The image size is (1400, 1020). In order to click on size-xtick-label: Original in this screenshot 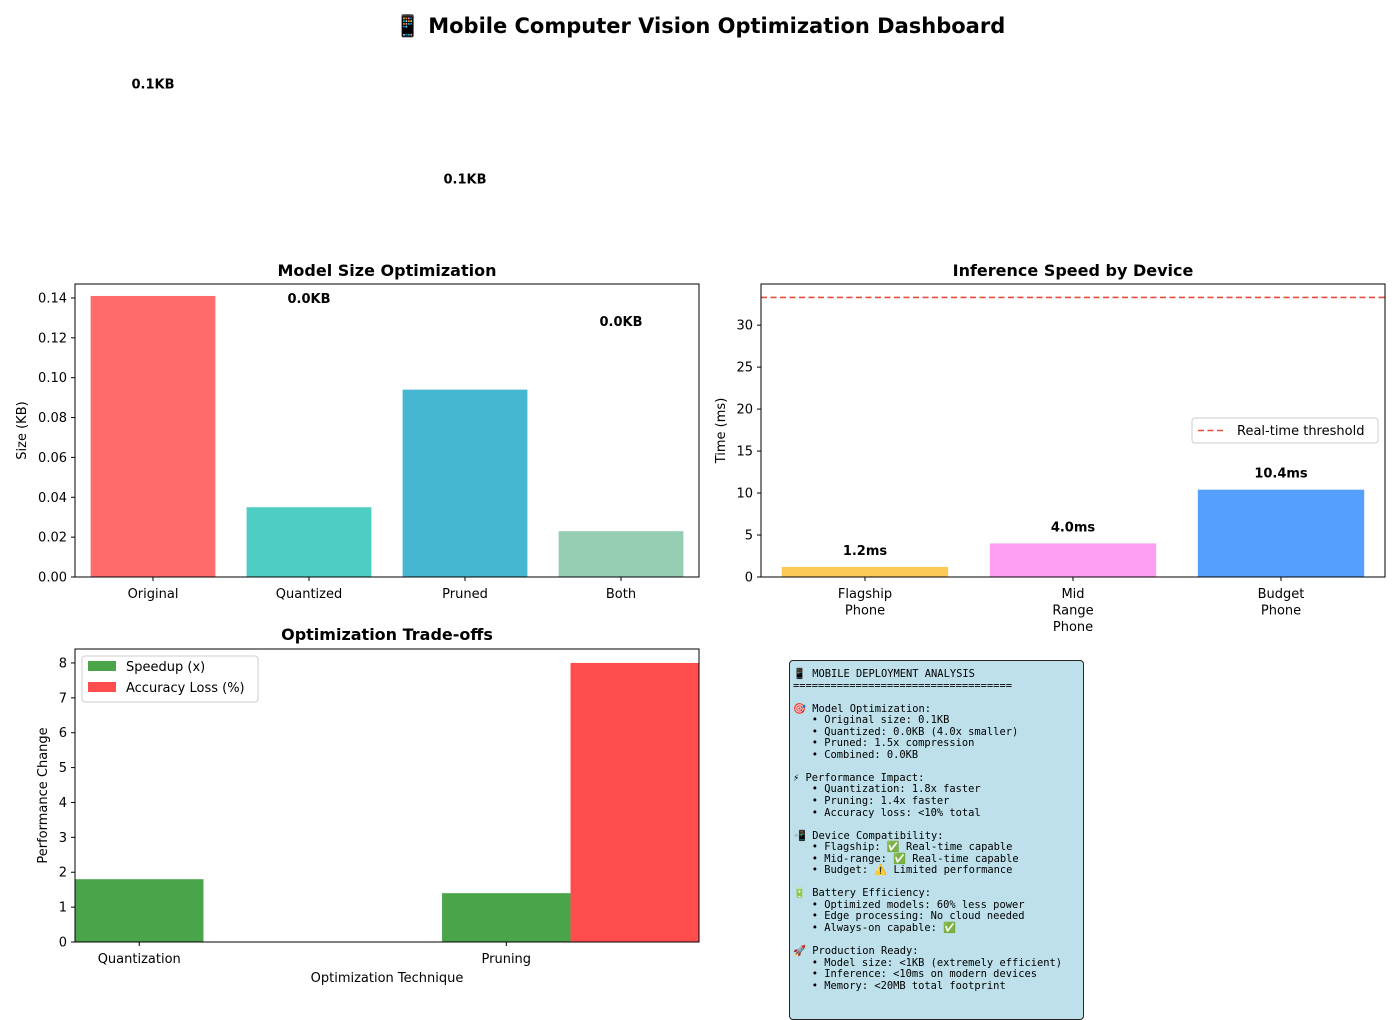, I will do `click(153, 594)`.